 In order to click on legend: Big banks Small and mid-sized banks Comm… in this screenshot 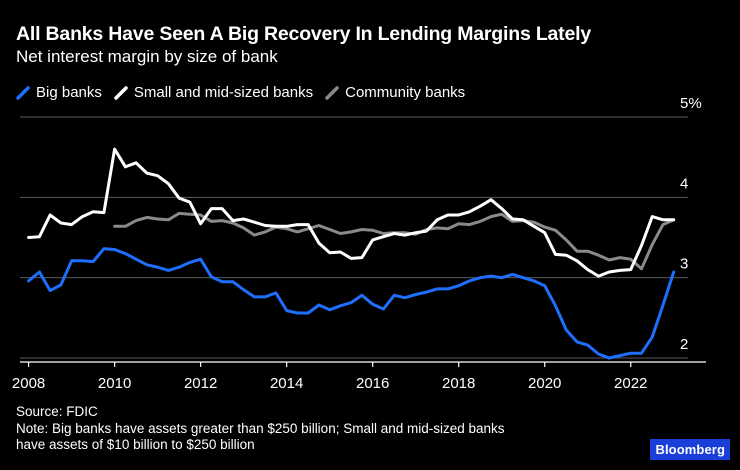, I will do `click(246, 92)`.